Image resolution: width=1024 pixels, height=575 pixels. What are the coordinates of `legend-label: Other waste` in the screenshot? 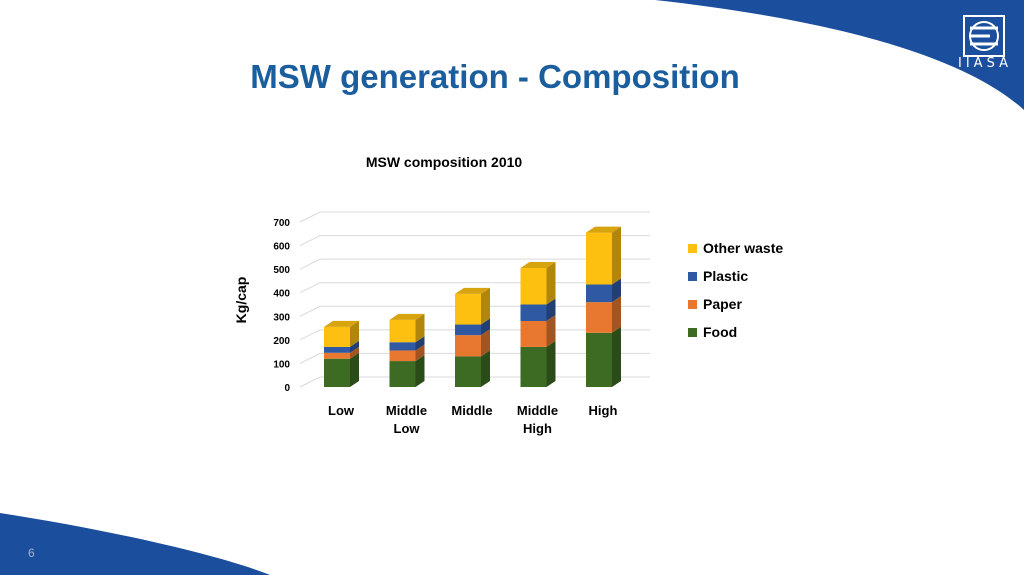 It's located at (743, 248).